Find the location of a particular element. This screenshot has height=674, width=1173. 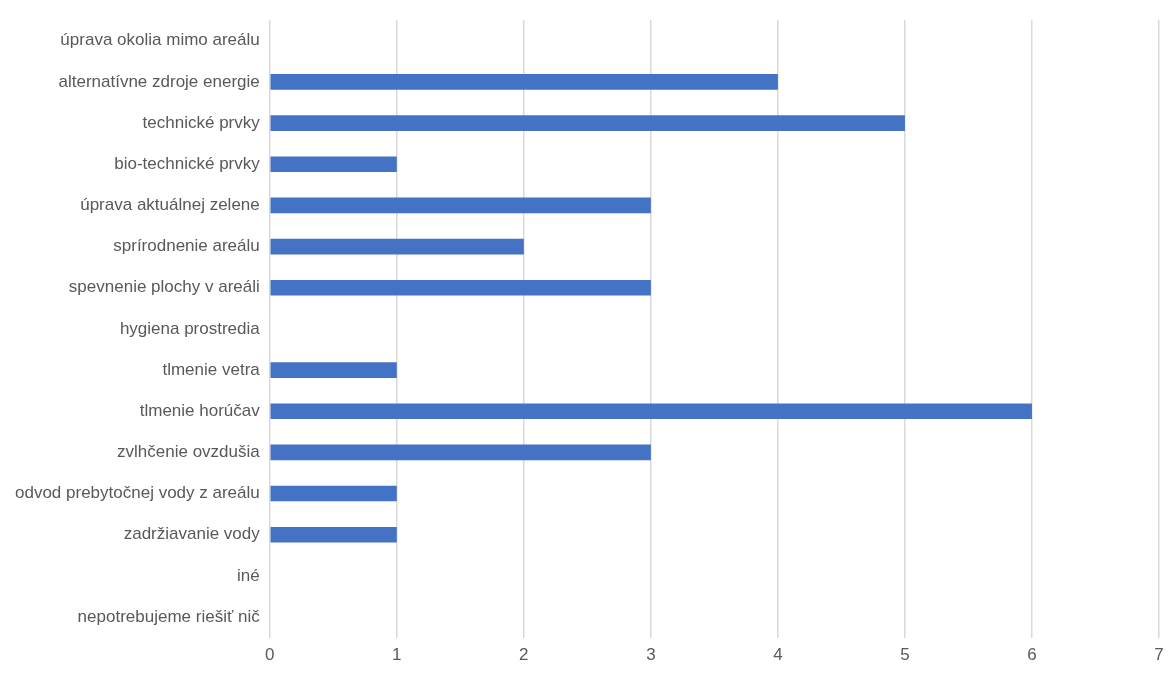

x-tick-label: 6 is located at coordinates (1032, 655).